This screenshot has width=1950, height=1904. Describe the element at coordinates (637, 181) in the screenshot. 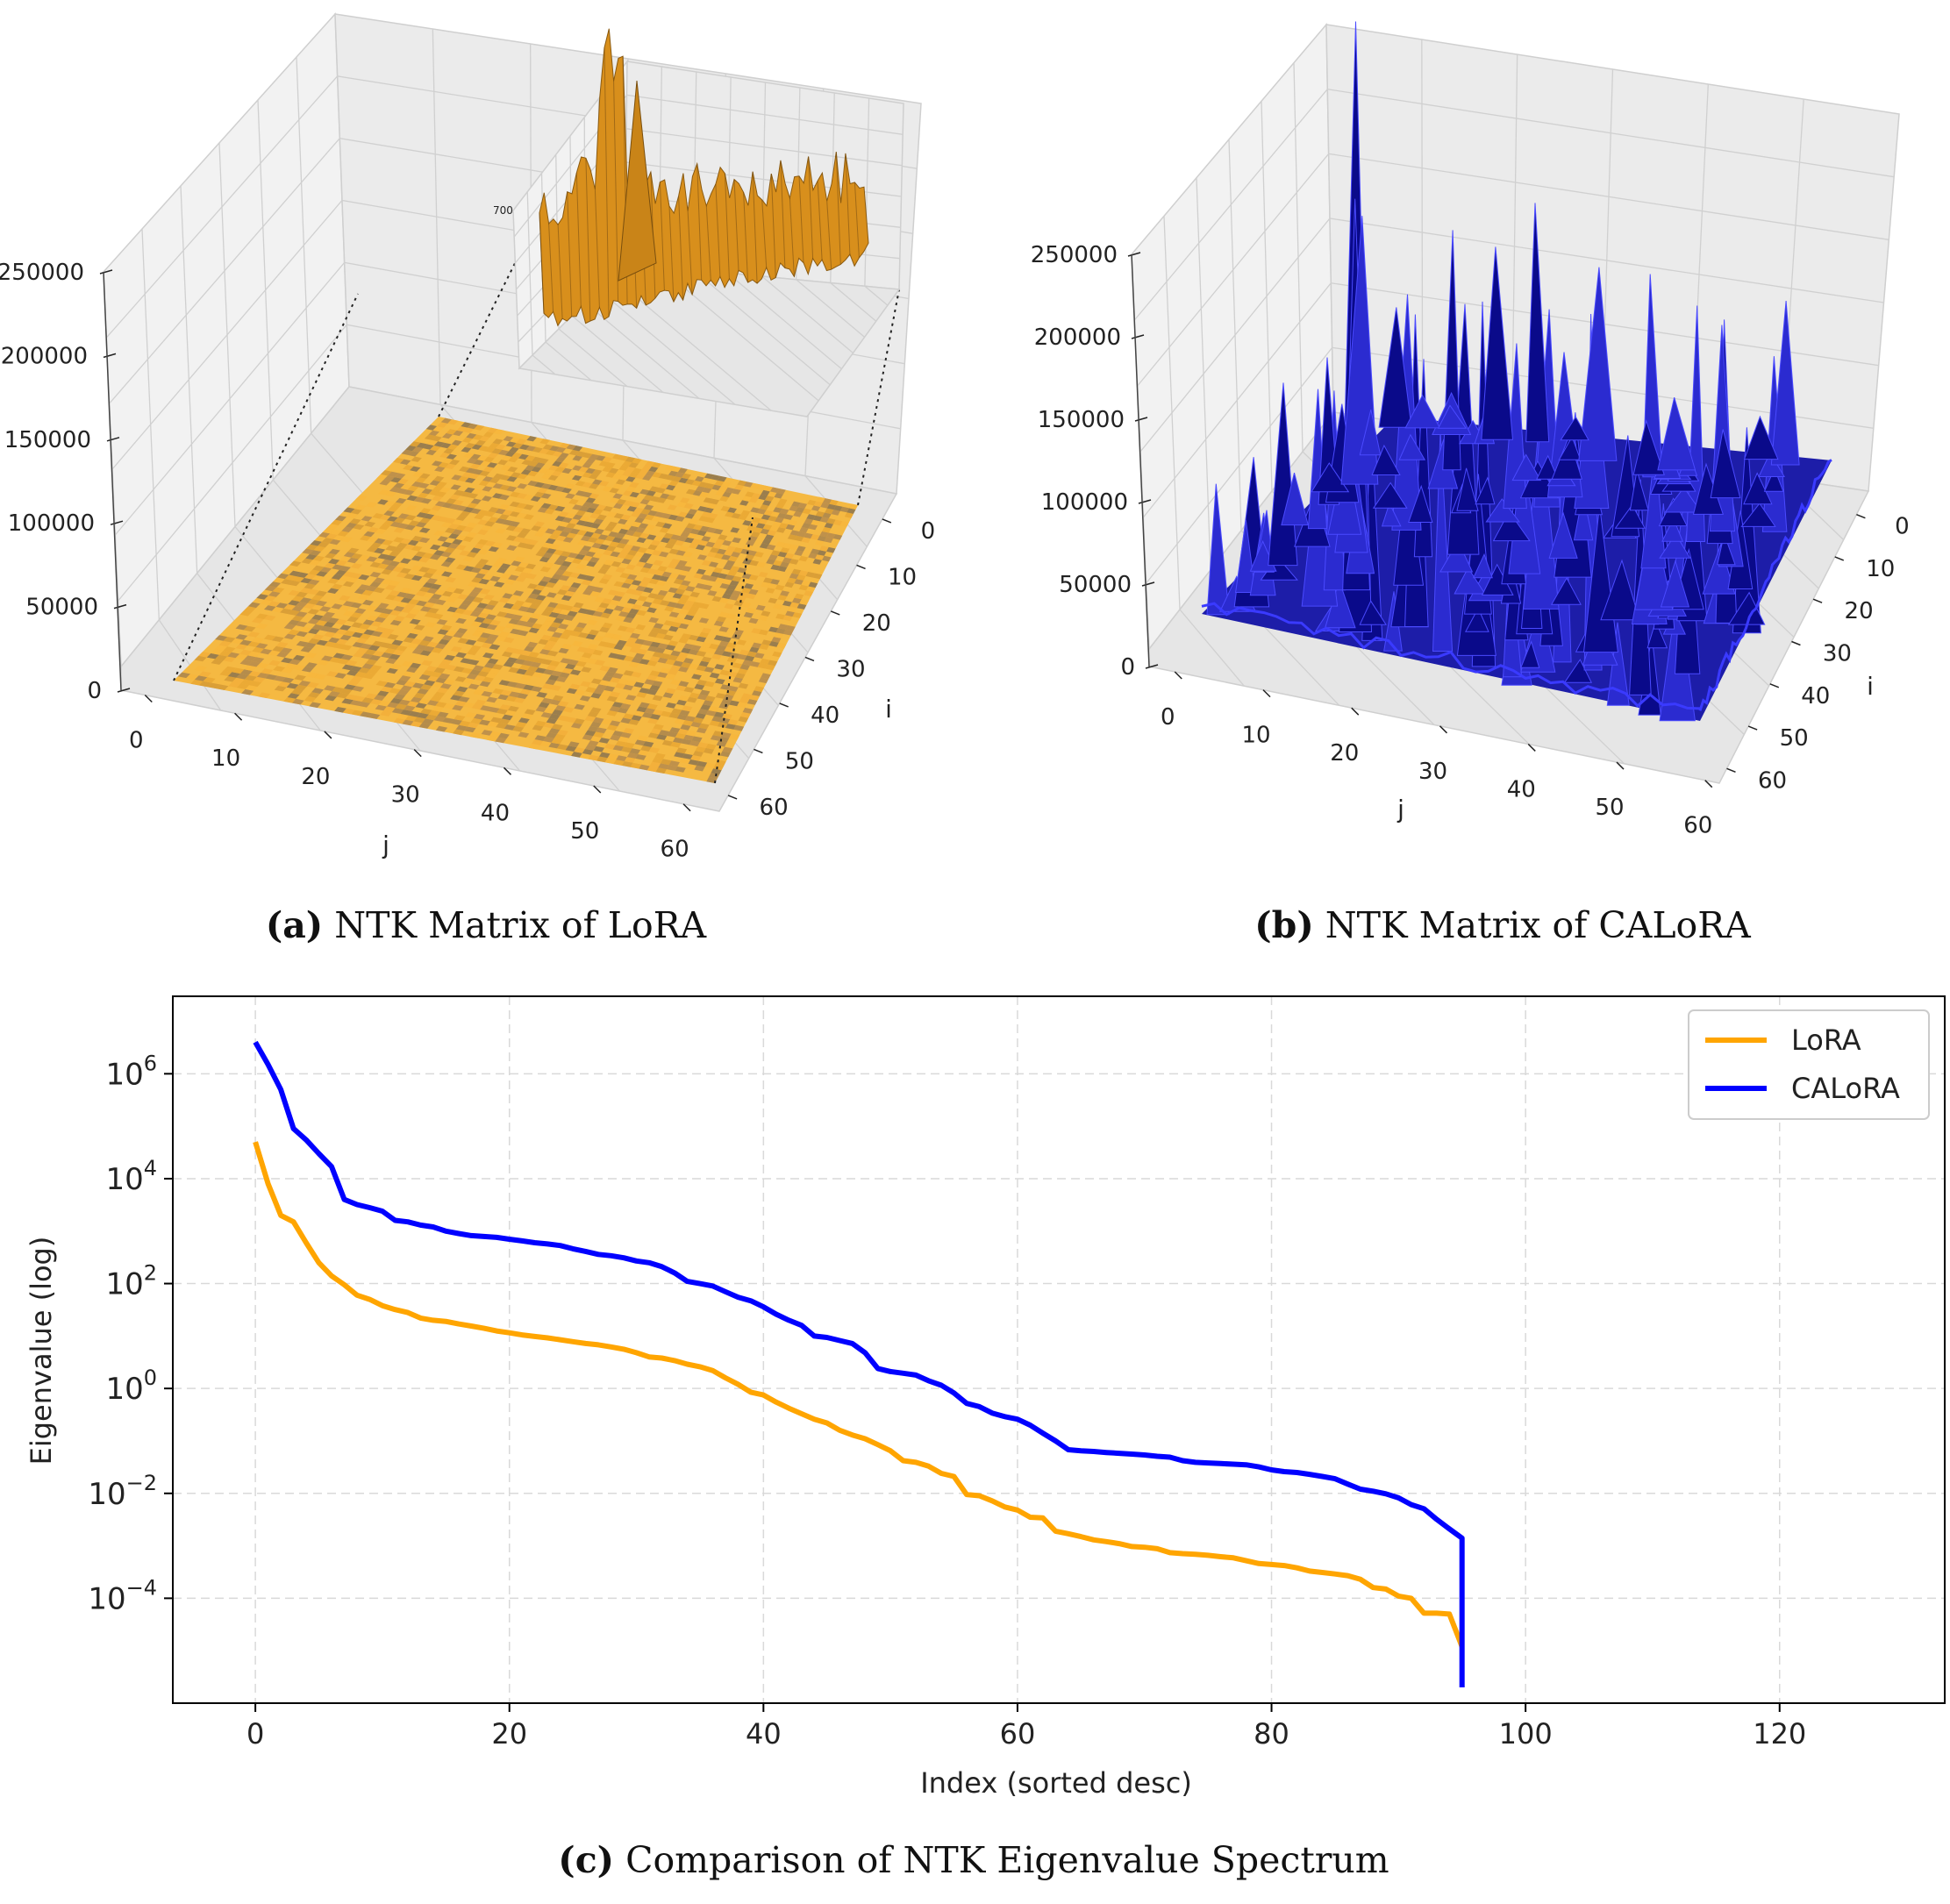

I see `inset-peak` at that location.